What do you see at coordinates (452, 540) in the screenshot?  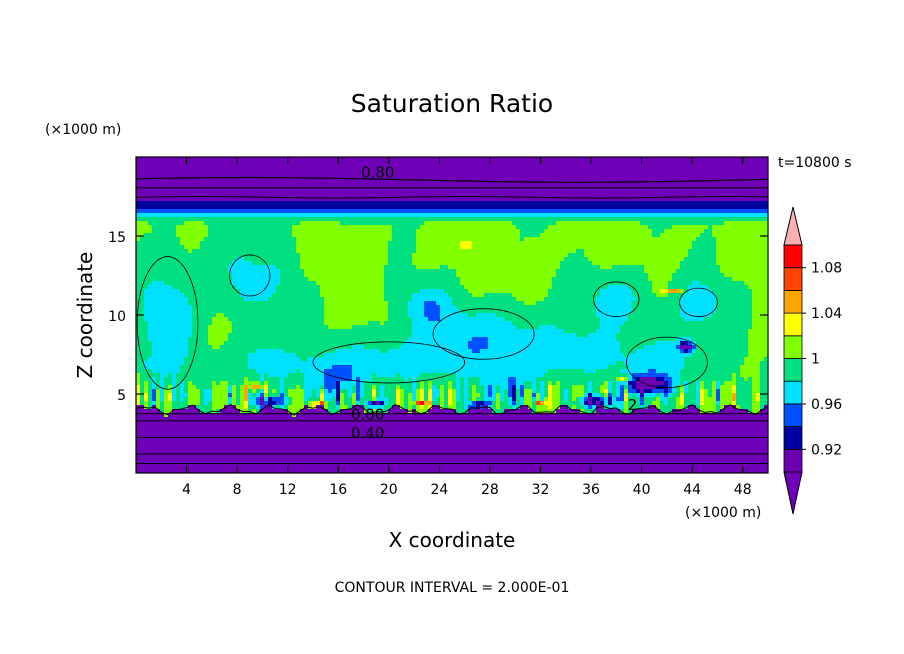 I see `x-axis-label: X coordinate` at bounding box center [452, 540].